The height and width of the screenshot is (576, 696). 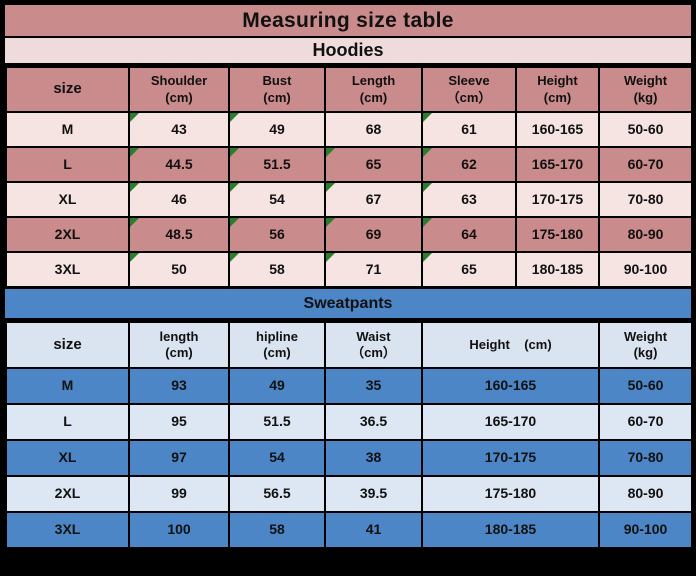 I want to click on column-header-line: hipline, so click(x=277, y=336).